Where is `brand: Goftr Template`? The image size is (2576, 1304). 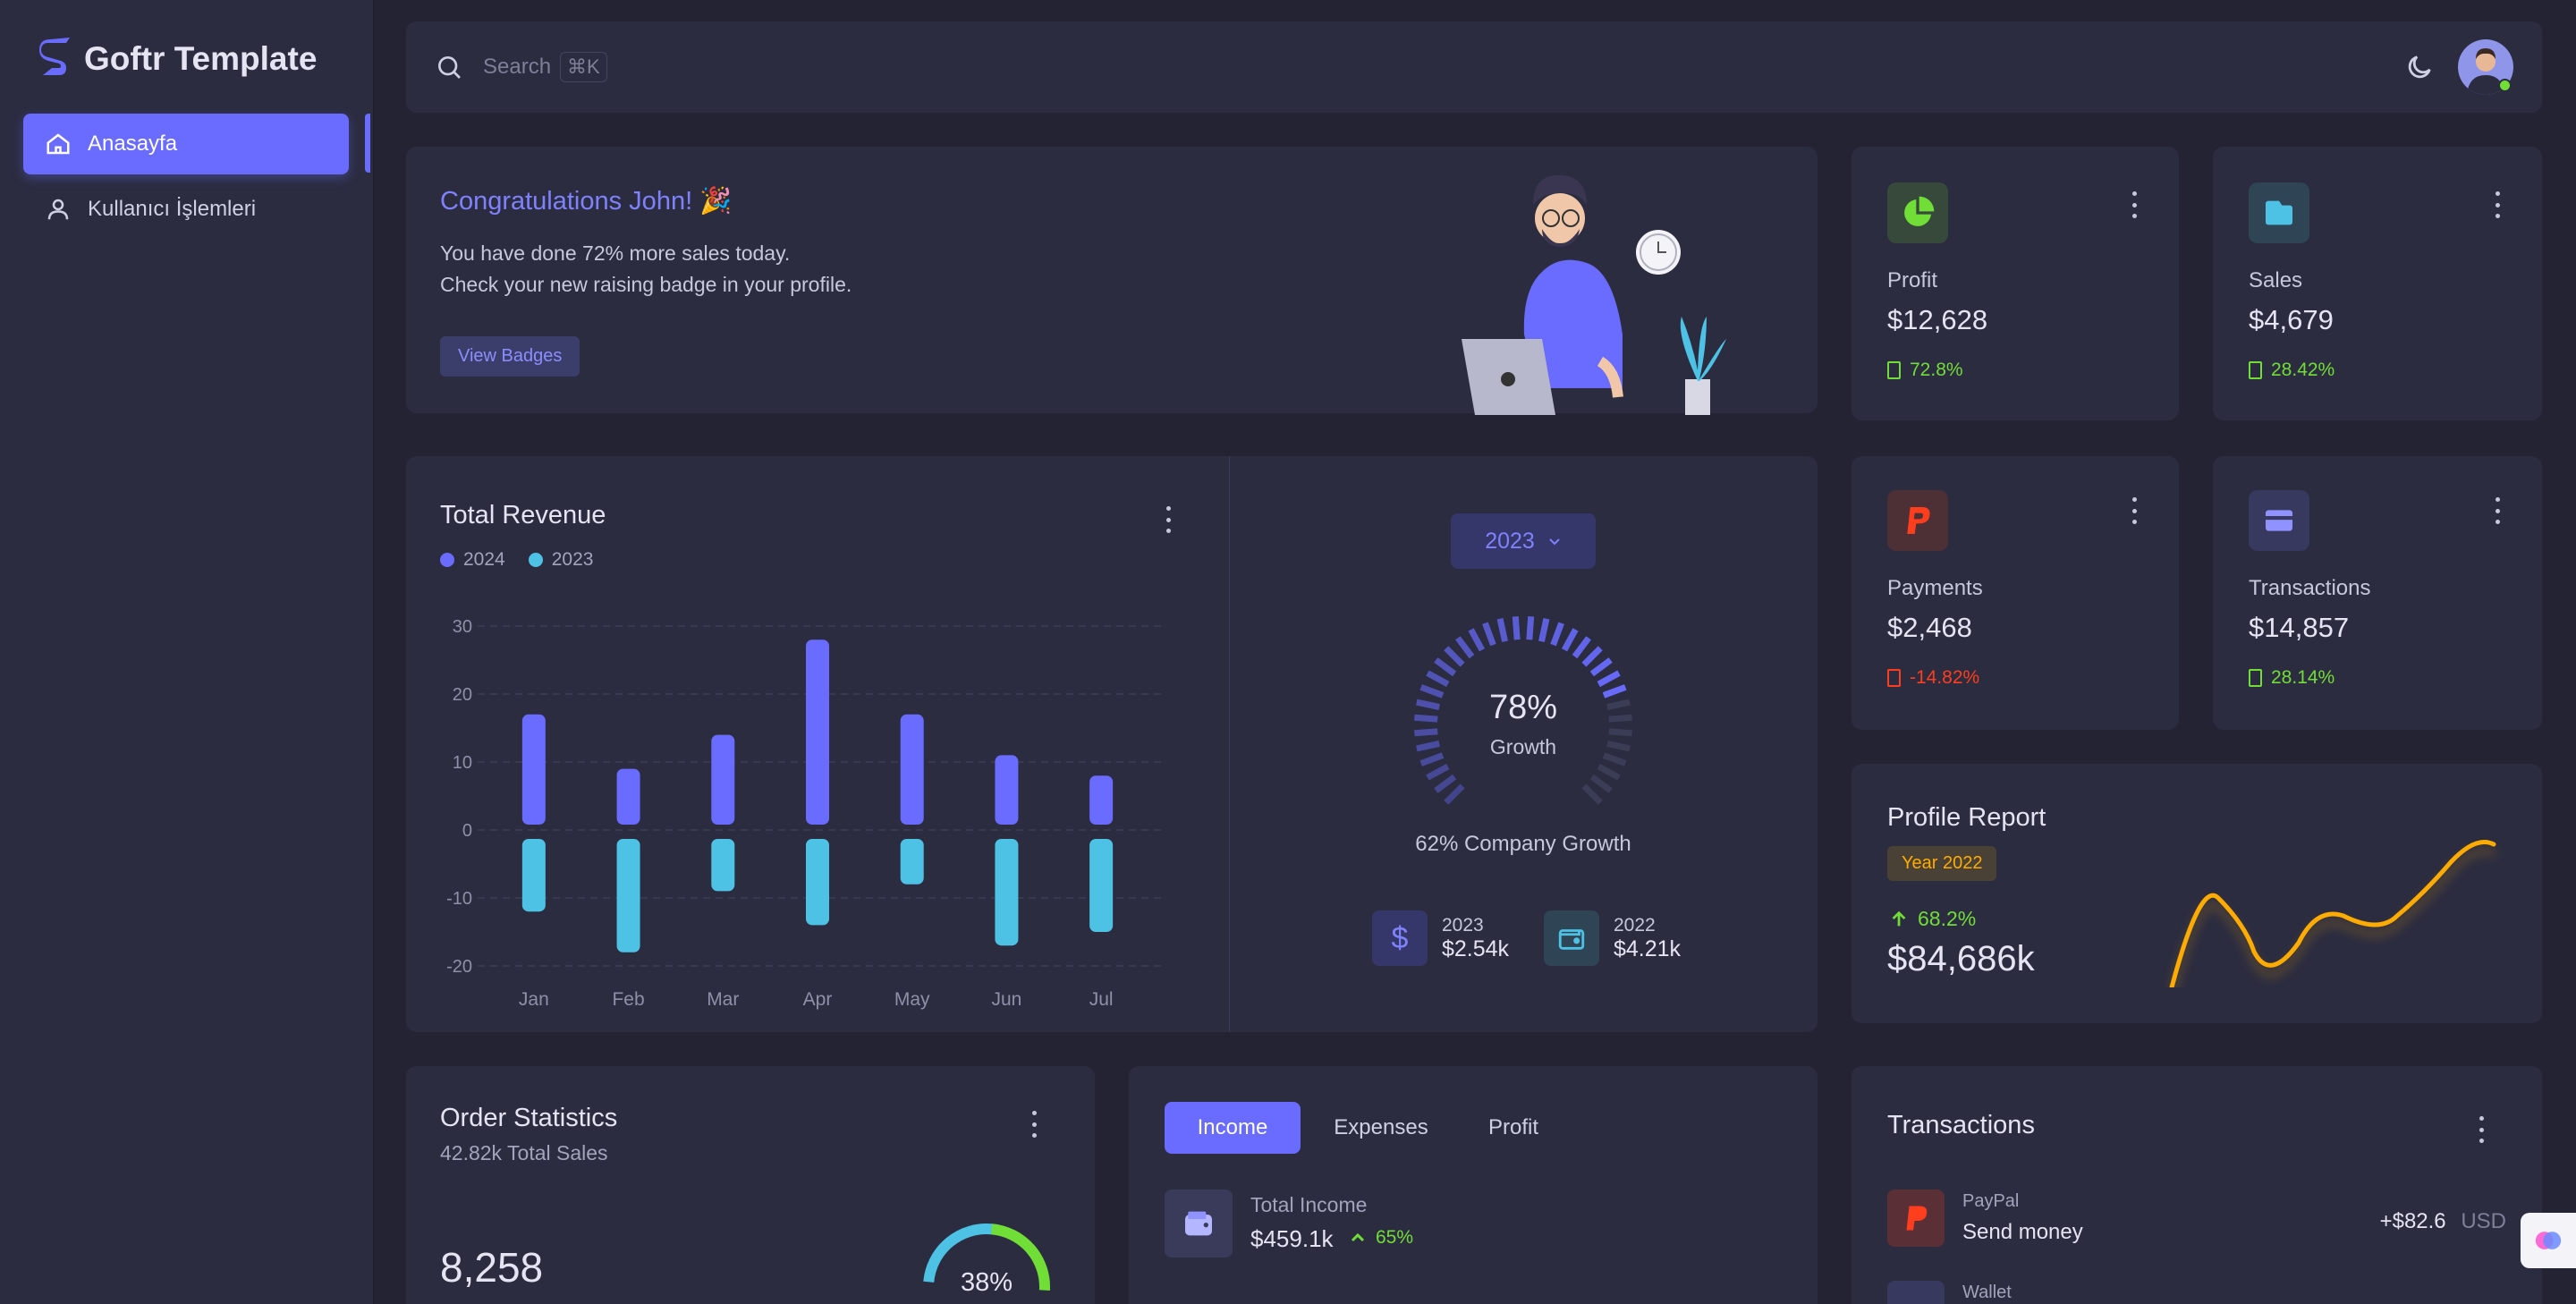
brand: Goftr Template is located at coordinates (178, 59).